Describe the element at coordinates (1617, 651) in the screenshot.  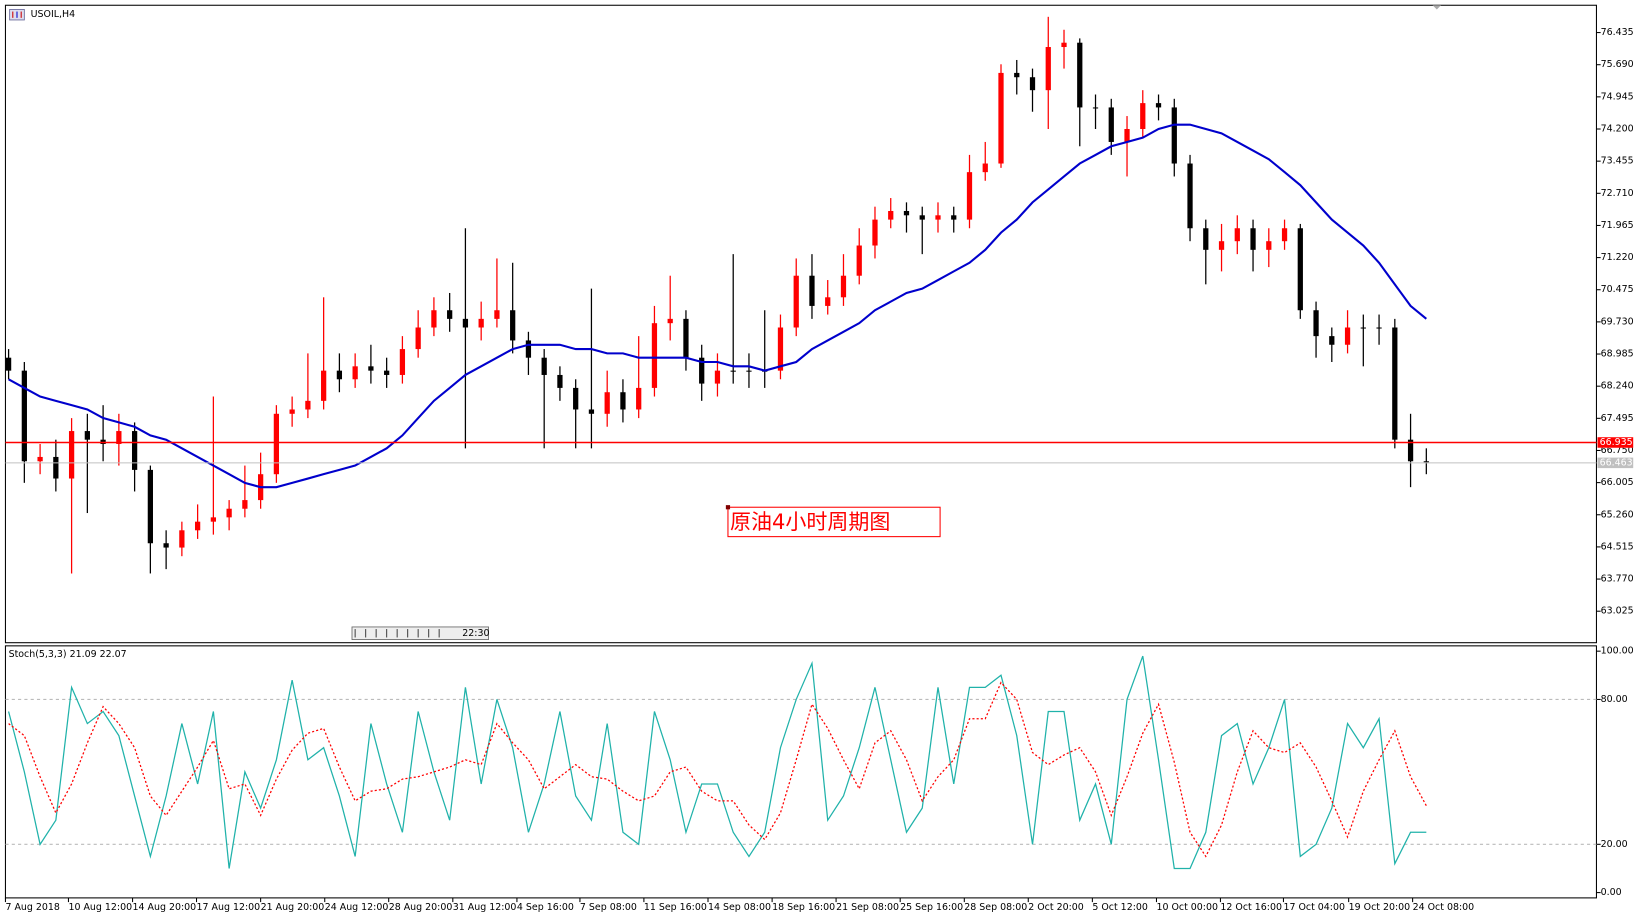
I see `y-tick-label: 100.00` at that location.